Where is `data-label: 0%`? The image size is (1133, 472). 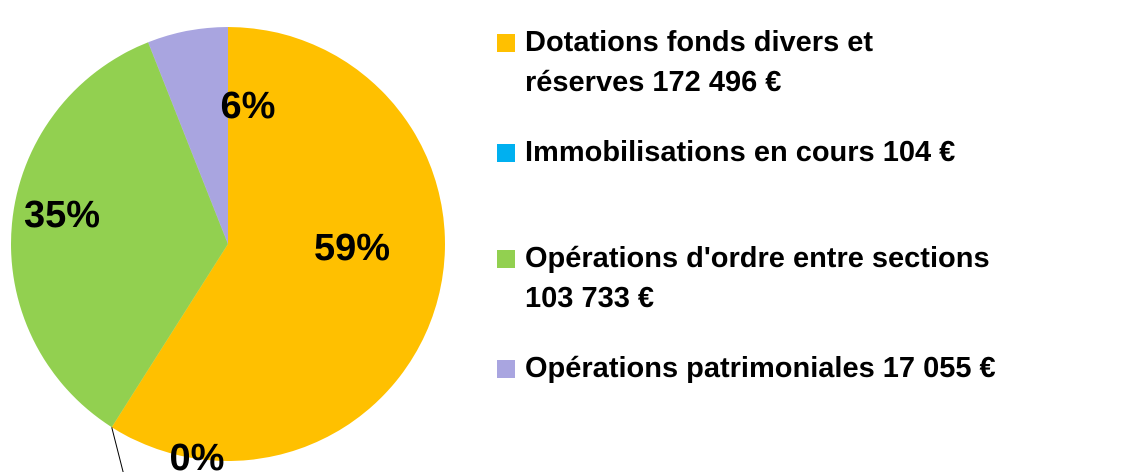 data-label: 0% is located at coordinates (197, 454).